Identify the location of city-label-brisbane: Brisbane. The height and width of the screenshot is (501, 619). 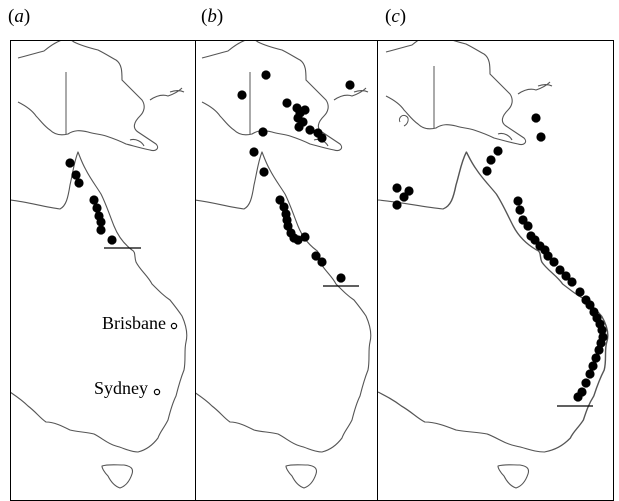
(134, 323).